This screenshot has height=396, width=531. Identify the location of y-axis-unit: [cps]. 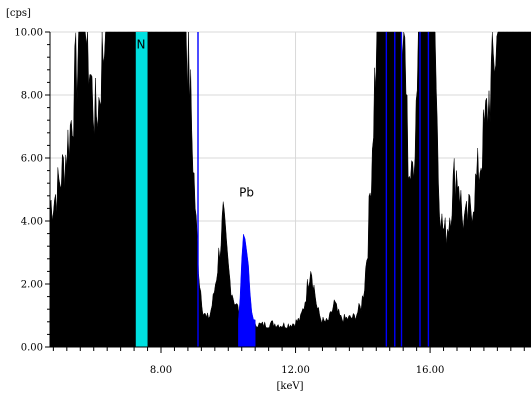
(18, 13).